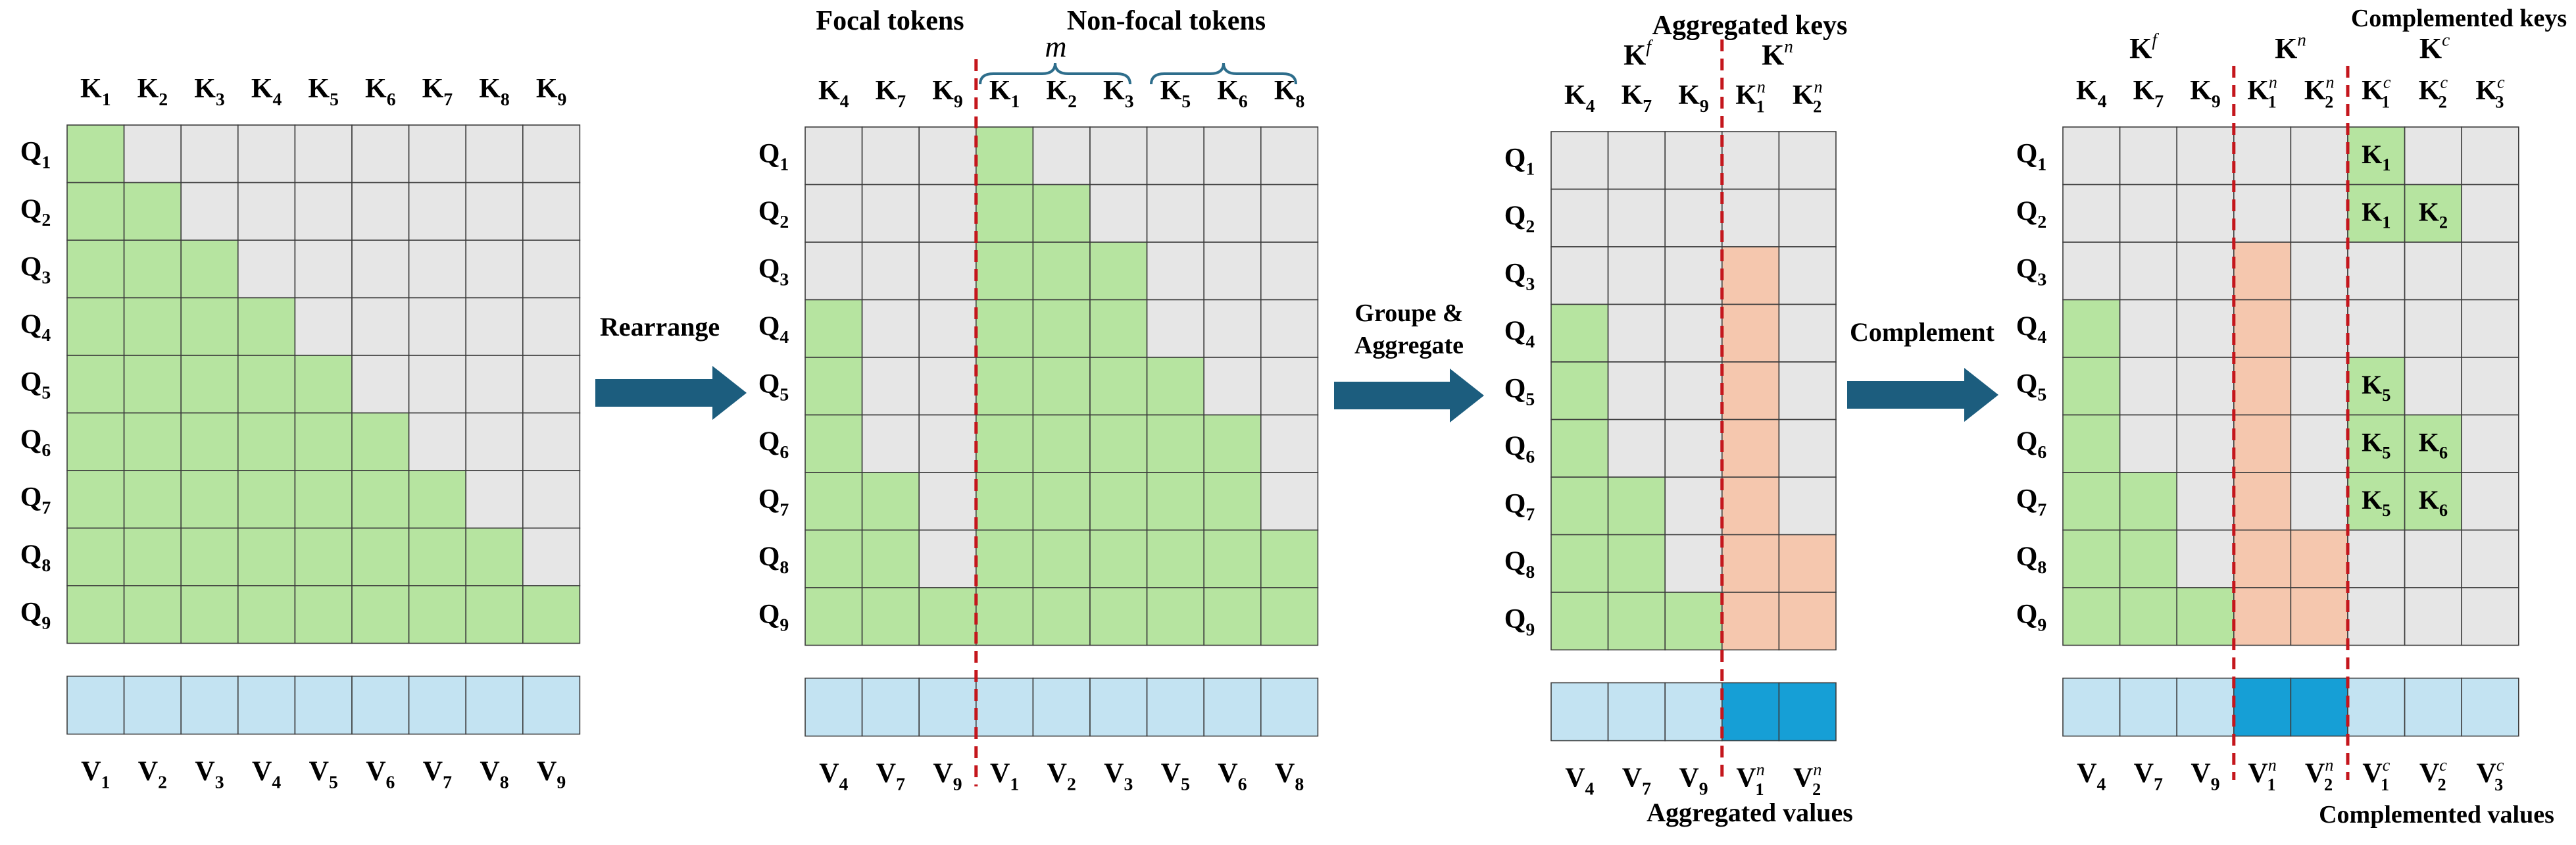 The height and width of the screenshot is (845, 2576). Describe the element at coordinates (1750, 97) in the screenshot. I see `key-label: Kn 1` at that location.